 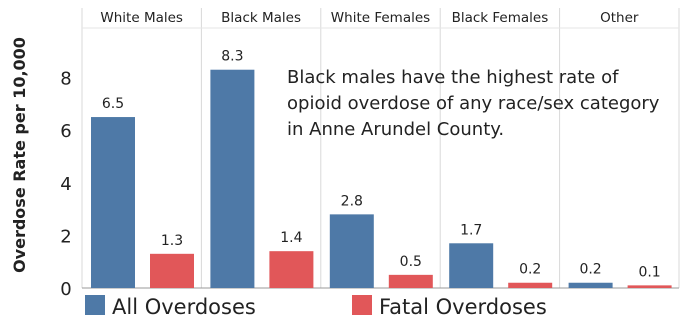 I want to click on bar-value-label: 0.1, so click(x=649, y=272).